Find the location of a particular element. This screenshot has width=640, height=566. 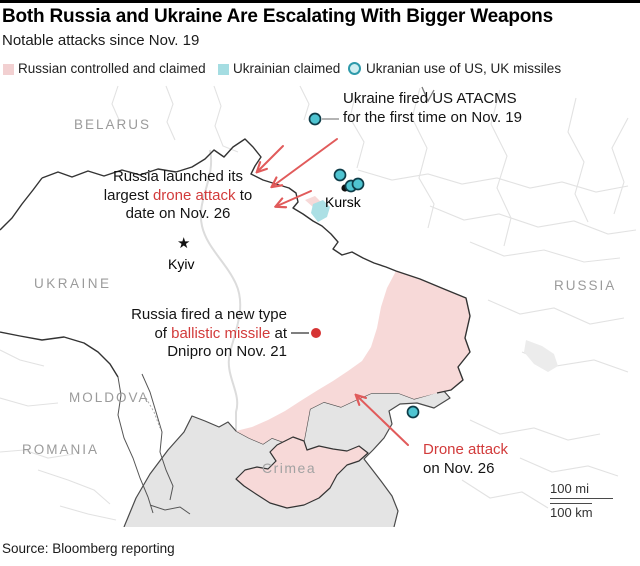

attack-arrows is located at coordinates (333, 292).